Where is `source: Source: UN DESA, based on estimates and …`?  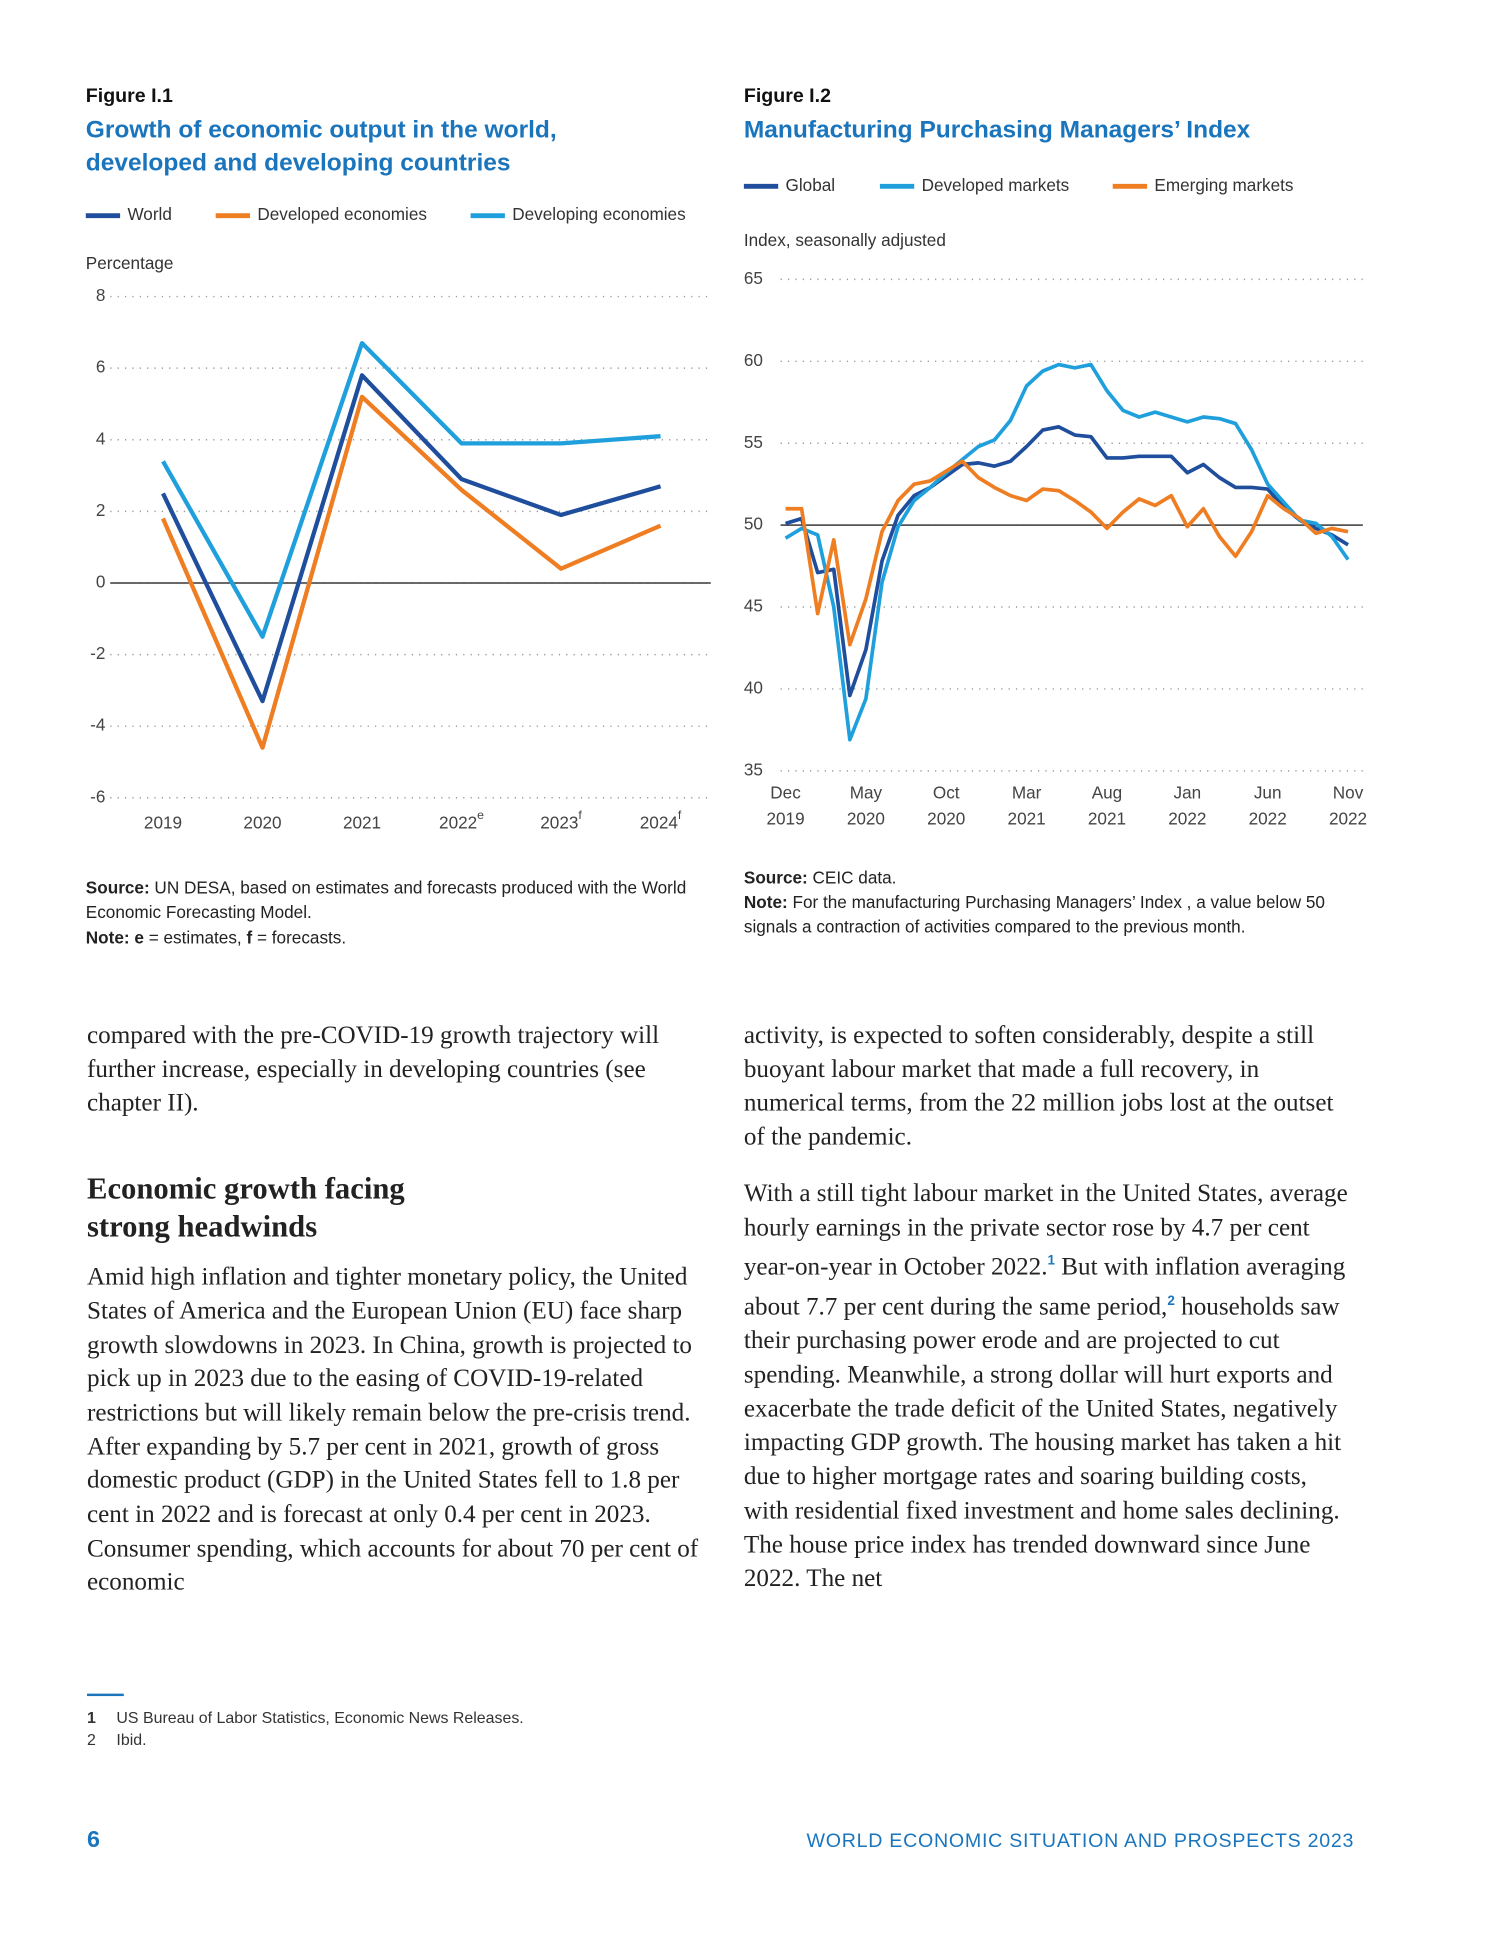 source: Source: UN DESA, based on estimates and … is located at coordinates (392, 899).